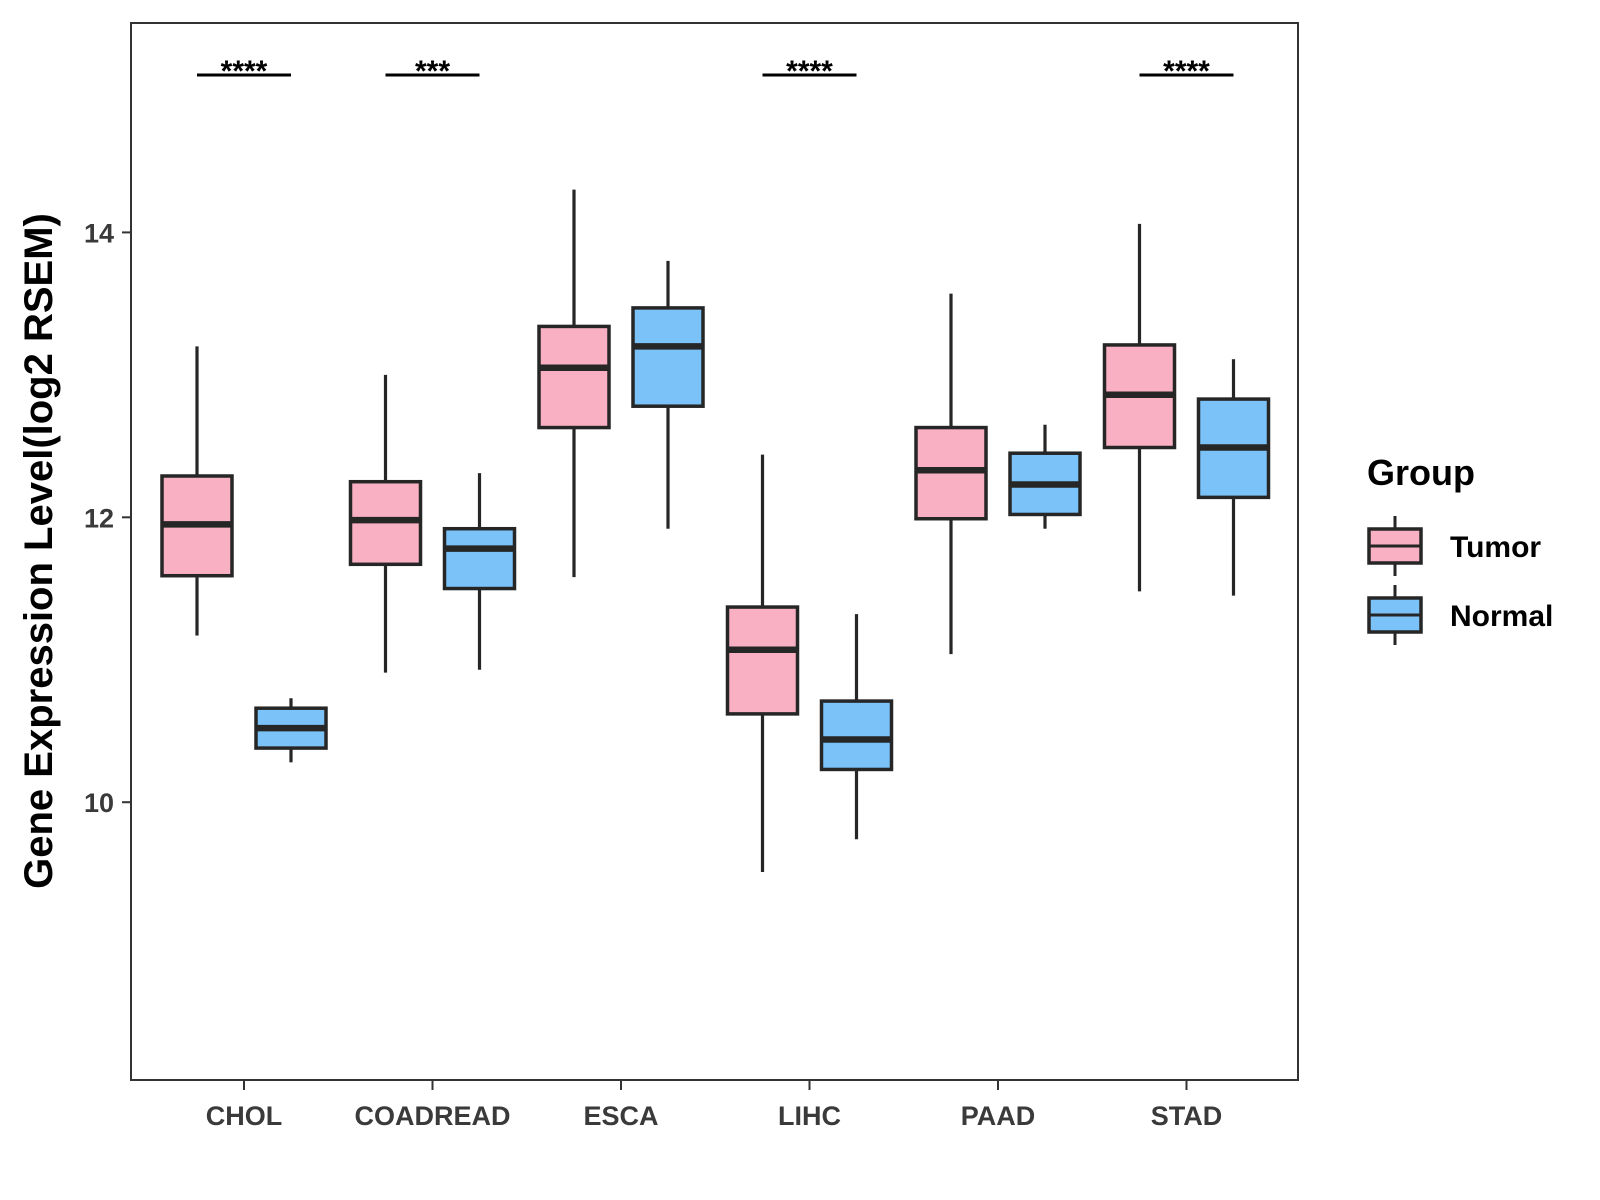 This screenshot has width=1600, height=1200. What do you see at coordinates (1187, 1116) in the screenshot?
I see `x-tick-label-stad: STAD` at bounding box center [1187, 1116].